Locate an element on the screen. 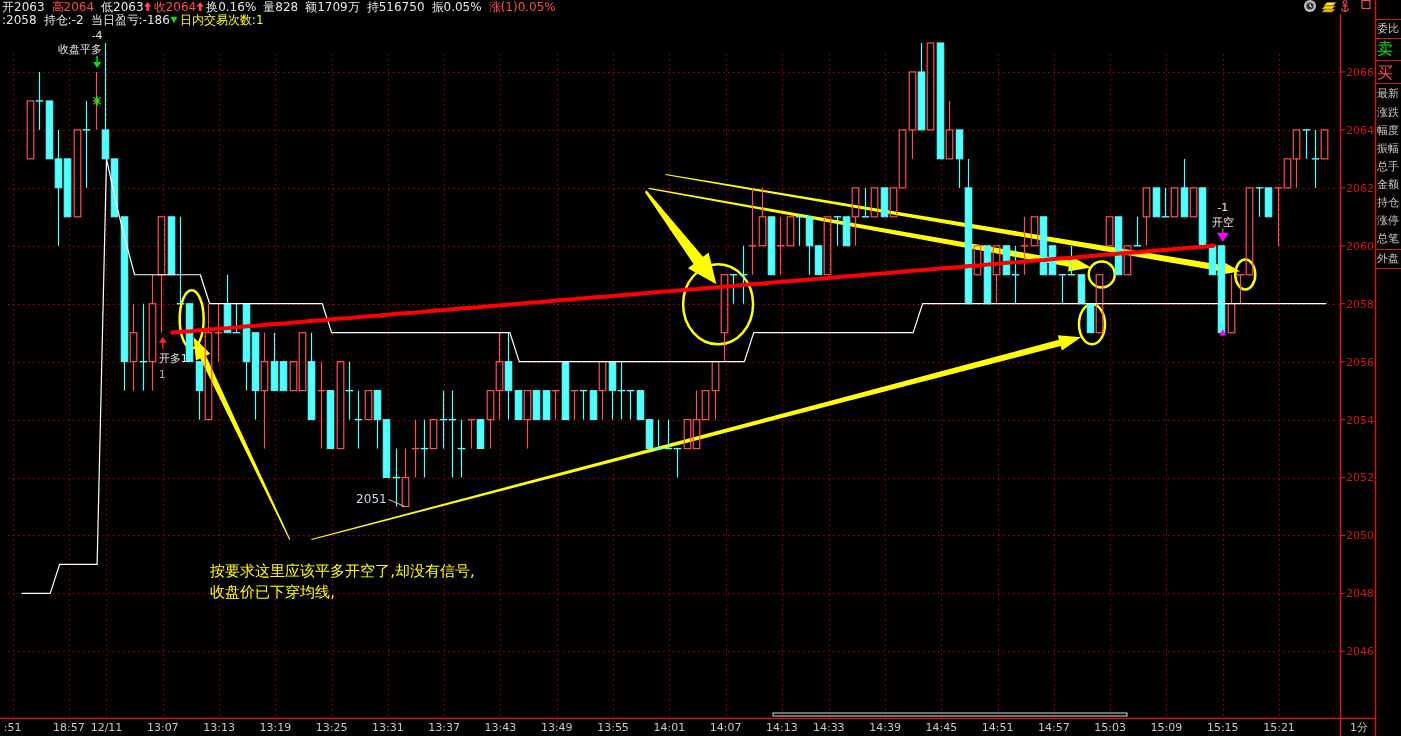 Image resolution: width=1401 pixels, height=736 pixels. x-tick-label: 12/11 is located at coordinates (106, 727).